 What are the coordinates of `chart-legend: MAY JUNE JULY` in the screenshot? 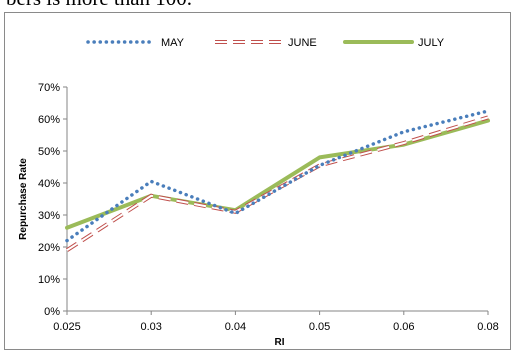 It's located at (265, 43).